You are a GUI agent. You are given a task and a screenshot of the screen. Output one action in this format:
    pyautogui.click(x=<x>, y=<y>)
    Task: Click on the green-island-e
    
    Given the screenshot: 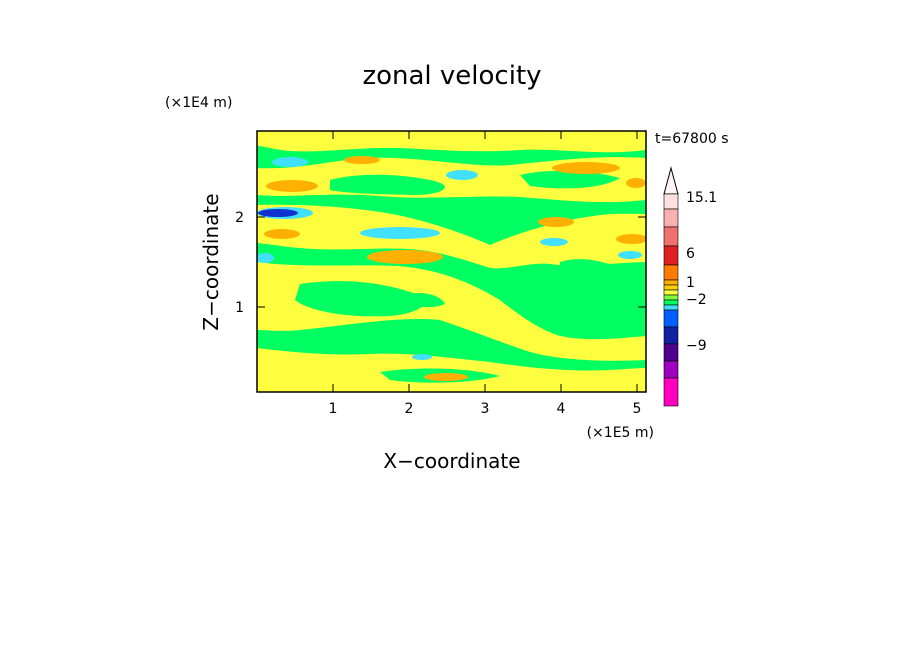 What is the action you would take?
    pyautogui.click(x=590, y=266)
    